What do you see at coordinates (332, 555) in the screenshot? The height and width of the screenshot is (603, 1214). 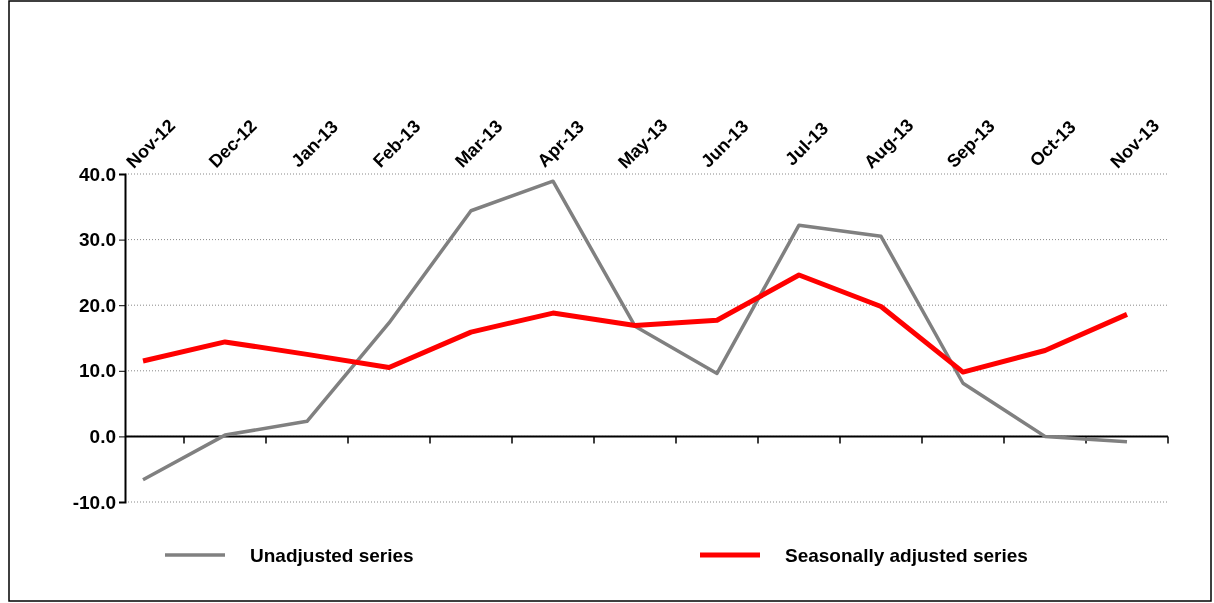 I see `legend-label: Unadjusted series` at bounding box center [332, 555].